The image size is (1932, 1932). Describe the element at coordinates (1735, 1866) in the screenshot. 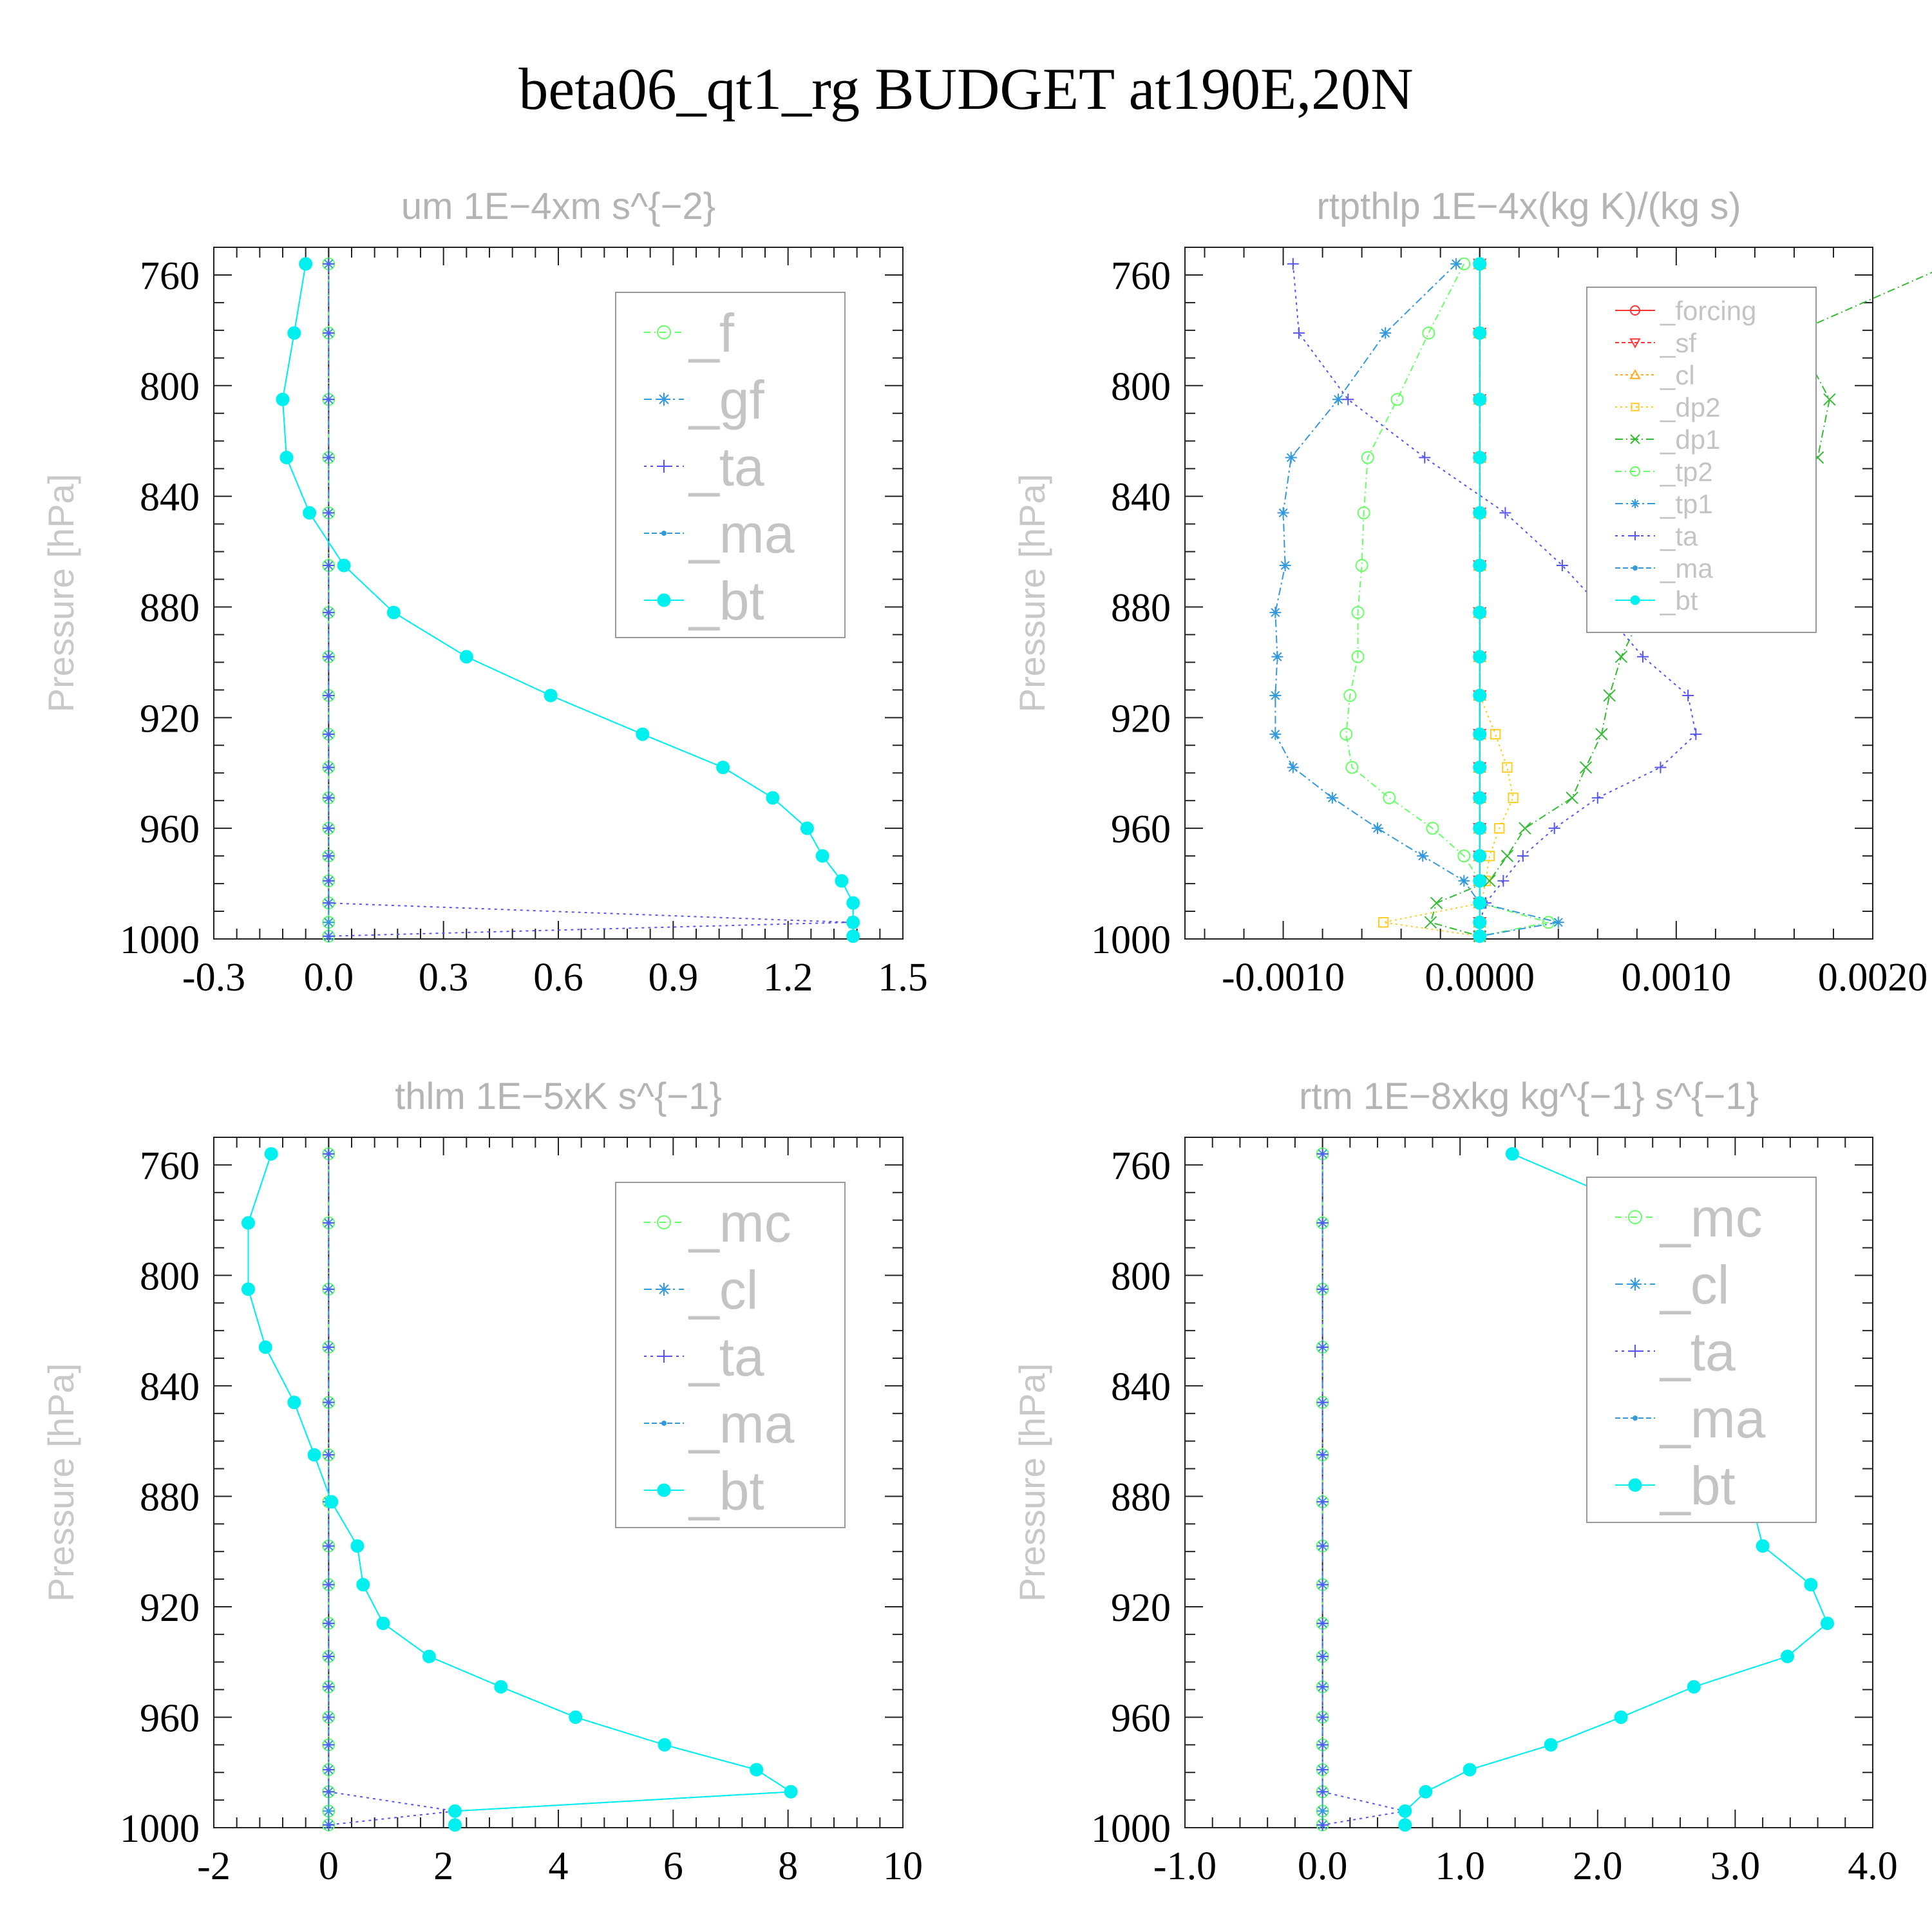

I see `x-tick-label: 3.0` at that location.